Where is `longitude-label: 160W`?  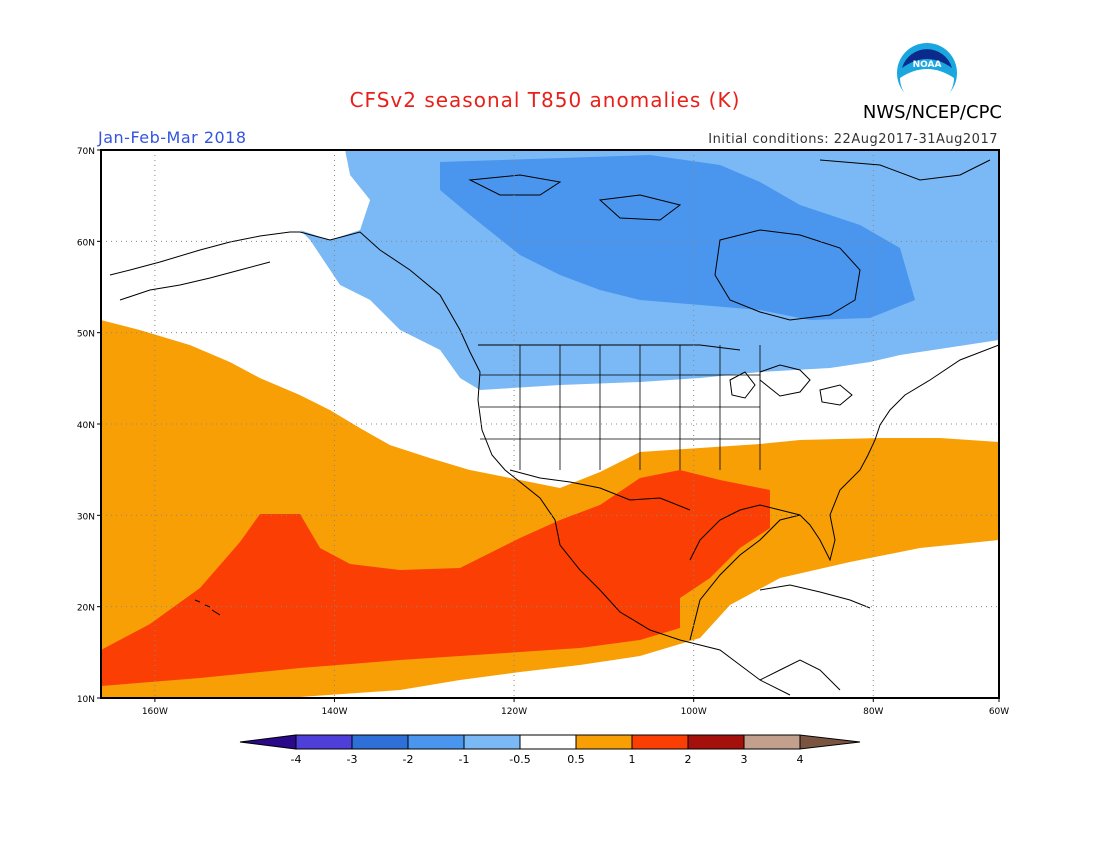 longitude-label: 160W is located at coordinates (155, 712).